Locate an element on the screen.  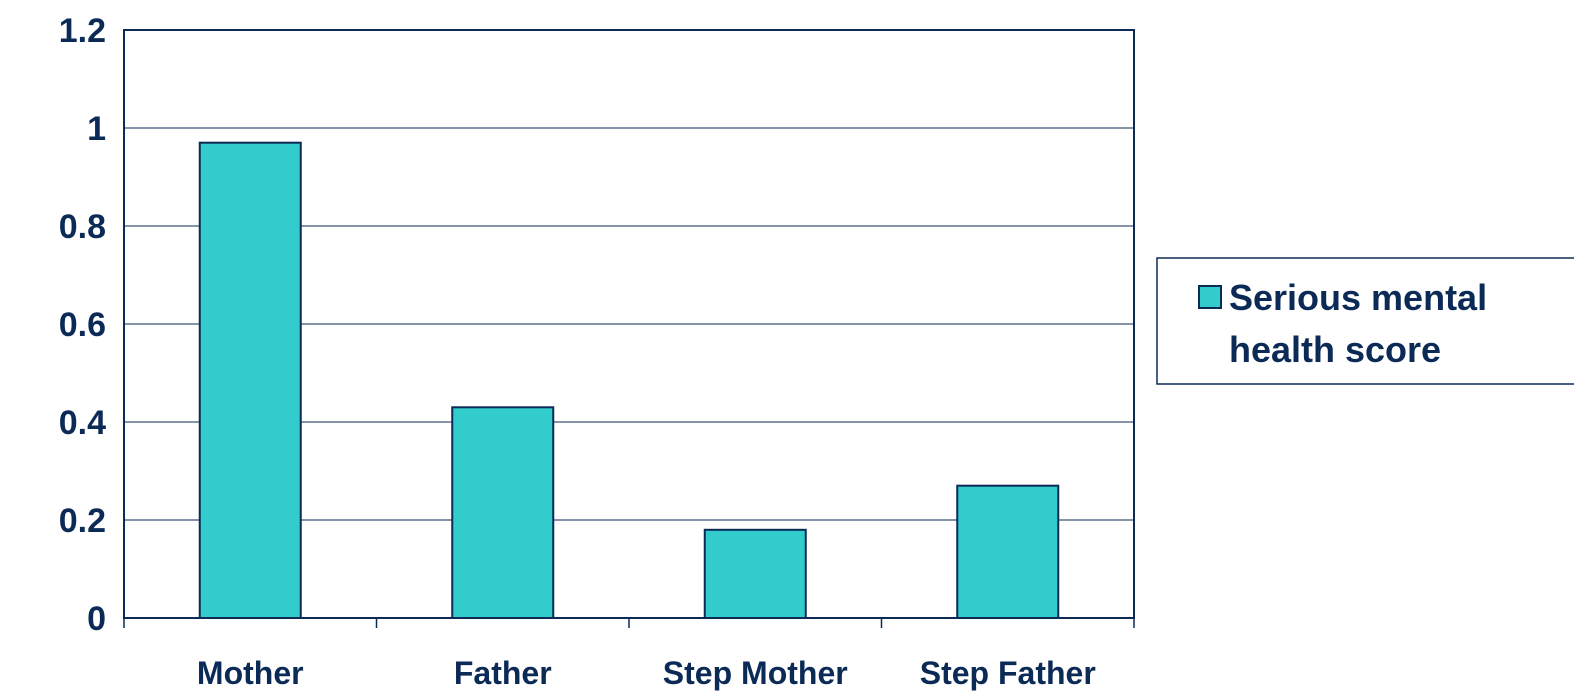
x-tick-label: Father is located at coordinates (503, 673).